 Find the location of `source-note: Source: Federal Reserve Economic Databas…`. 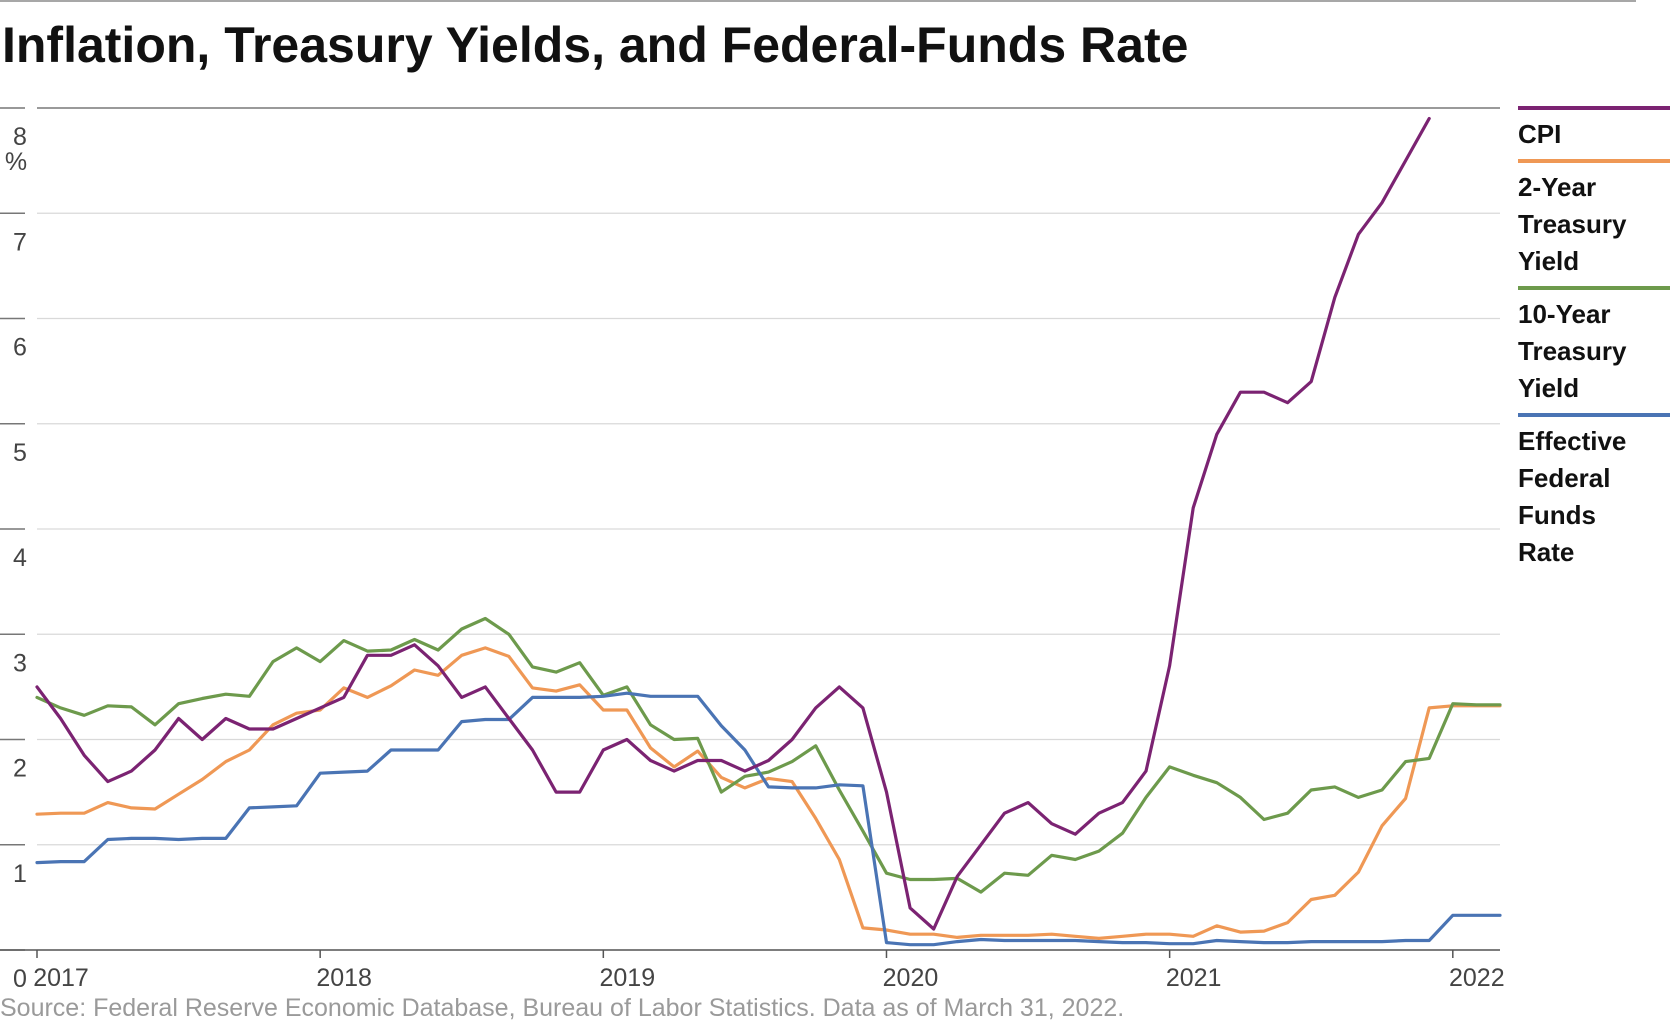

source-note: Source: Federal Reserve Economic Databas… is located at coordinates (562, 1008).